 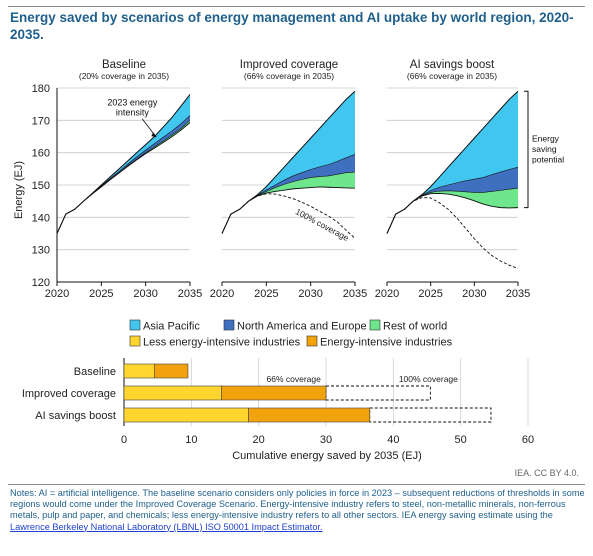 I want to click on y-tick-labels: 120 130 140 150 160 170 180, so click(x=41, y=186).